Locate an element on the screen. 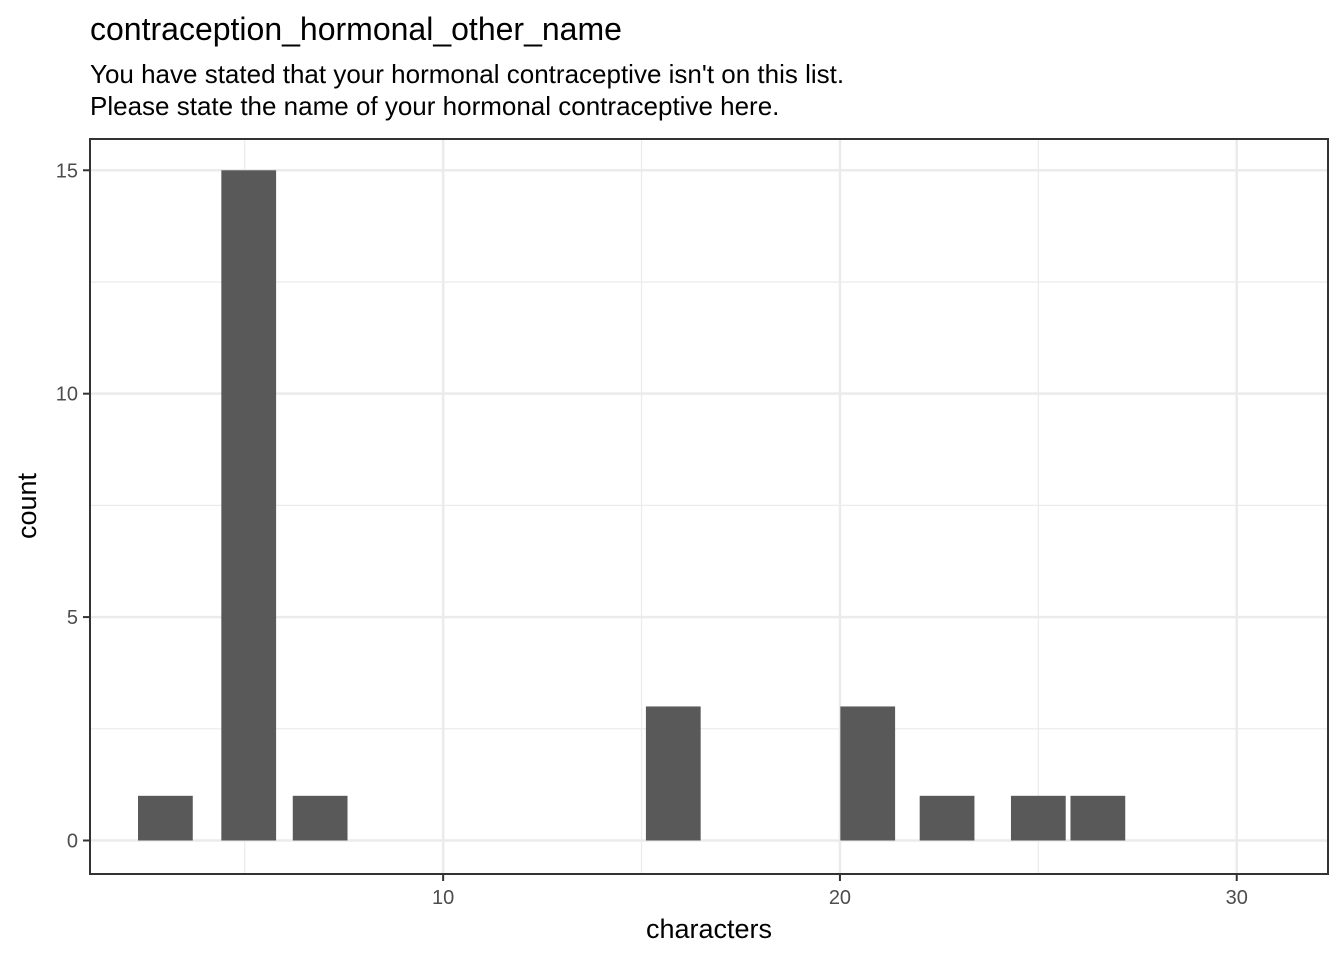  x-tick-label: 30 is located at coordinates (1237, 898).